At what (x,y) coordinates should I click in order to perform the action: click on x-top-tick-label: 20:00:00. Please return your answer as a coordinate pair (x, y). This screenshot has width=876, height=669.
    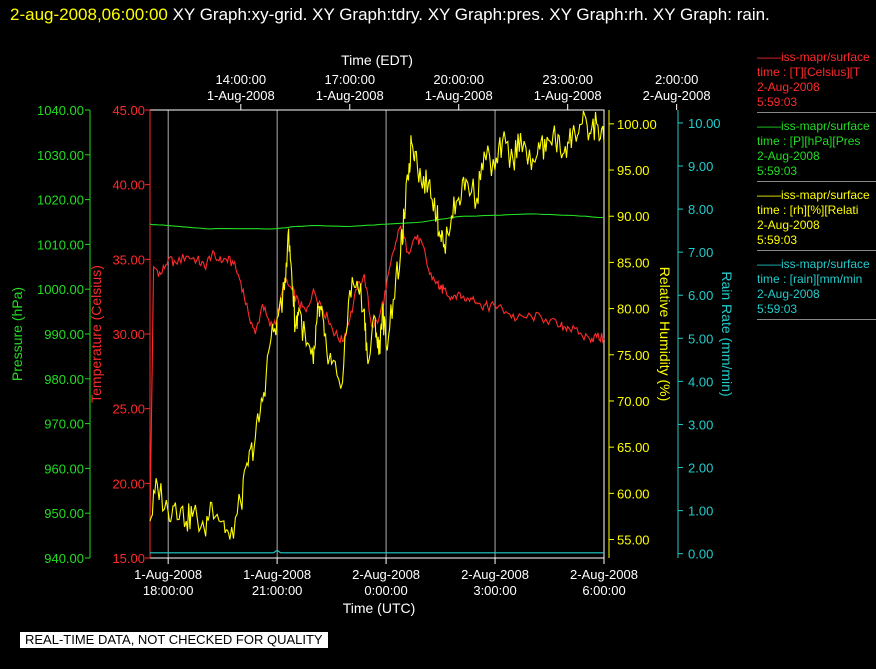
    Looking at the image, I should click on (458, 79).